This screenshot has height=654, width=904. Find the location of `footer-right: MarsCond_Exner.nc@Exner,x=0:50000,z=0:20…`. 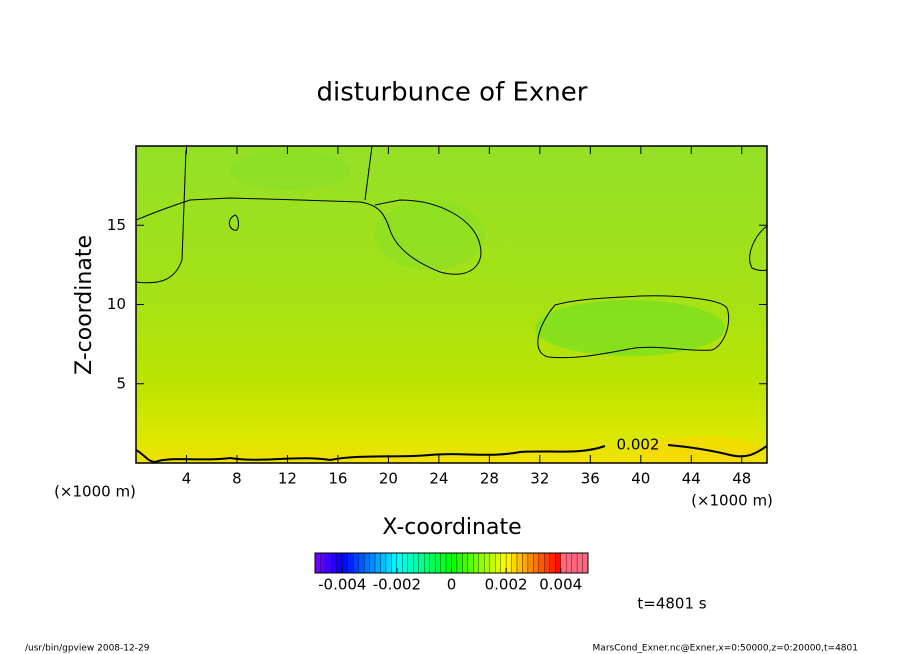

footer-right: MarsCond_Exner.nc@Exner,x=0:50000,z=0:20… is located at coordinates (725, 649).